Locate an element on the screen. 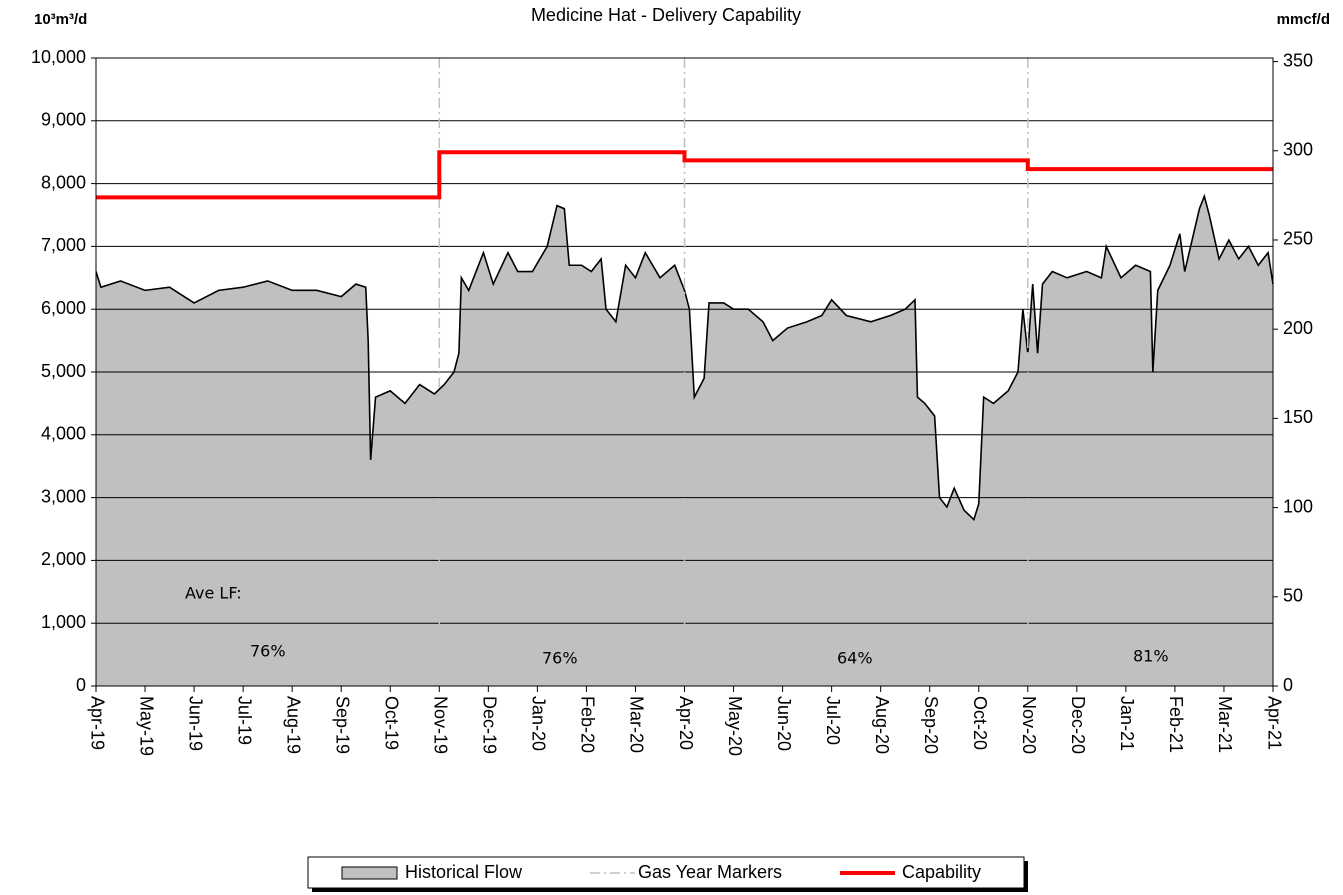  y2-axis-label: mmcf/d is located at coordinates (1303, 19).